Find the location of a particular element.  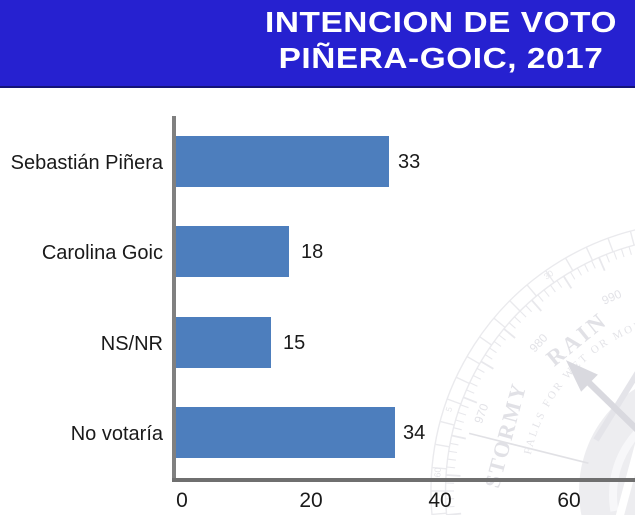

svg-text: 30 is located at coordinates (549, 275).